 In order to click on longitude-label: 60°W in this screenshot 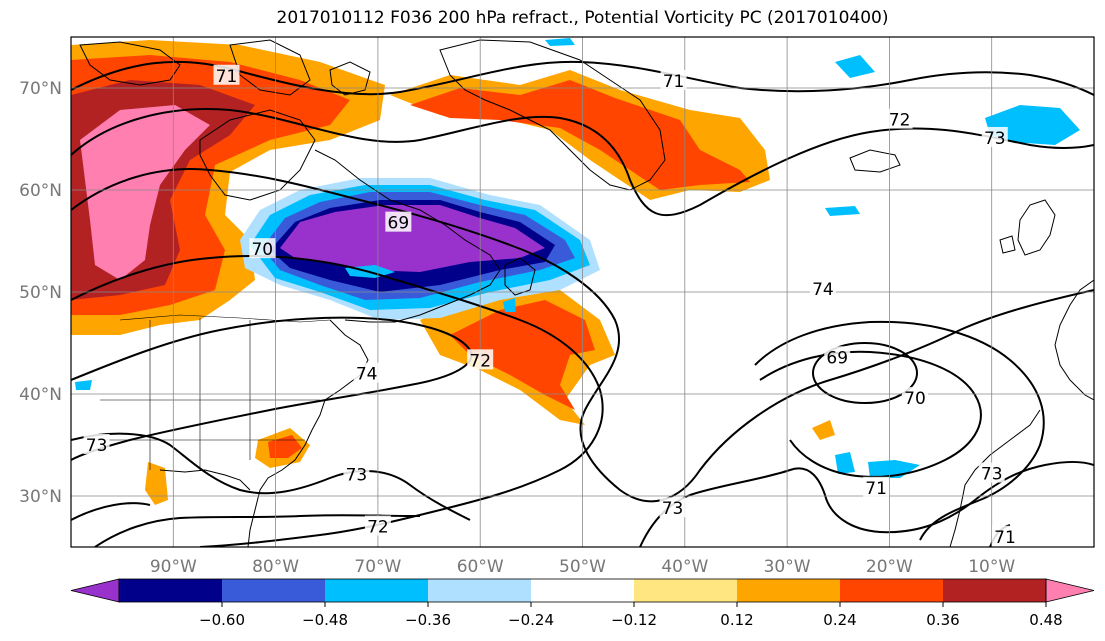, I will do `click(480, 567)`.